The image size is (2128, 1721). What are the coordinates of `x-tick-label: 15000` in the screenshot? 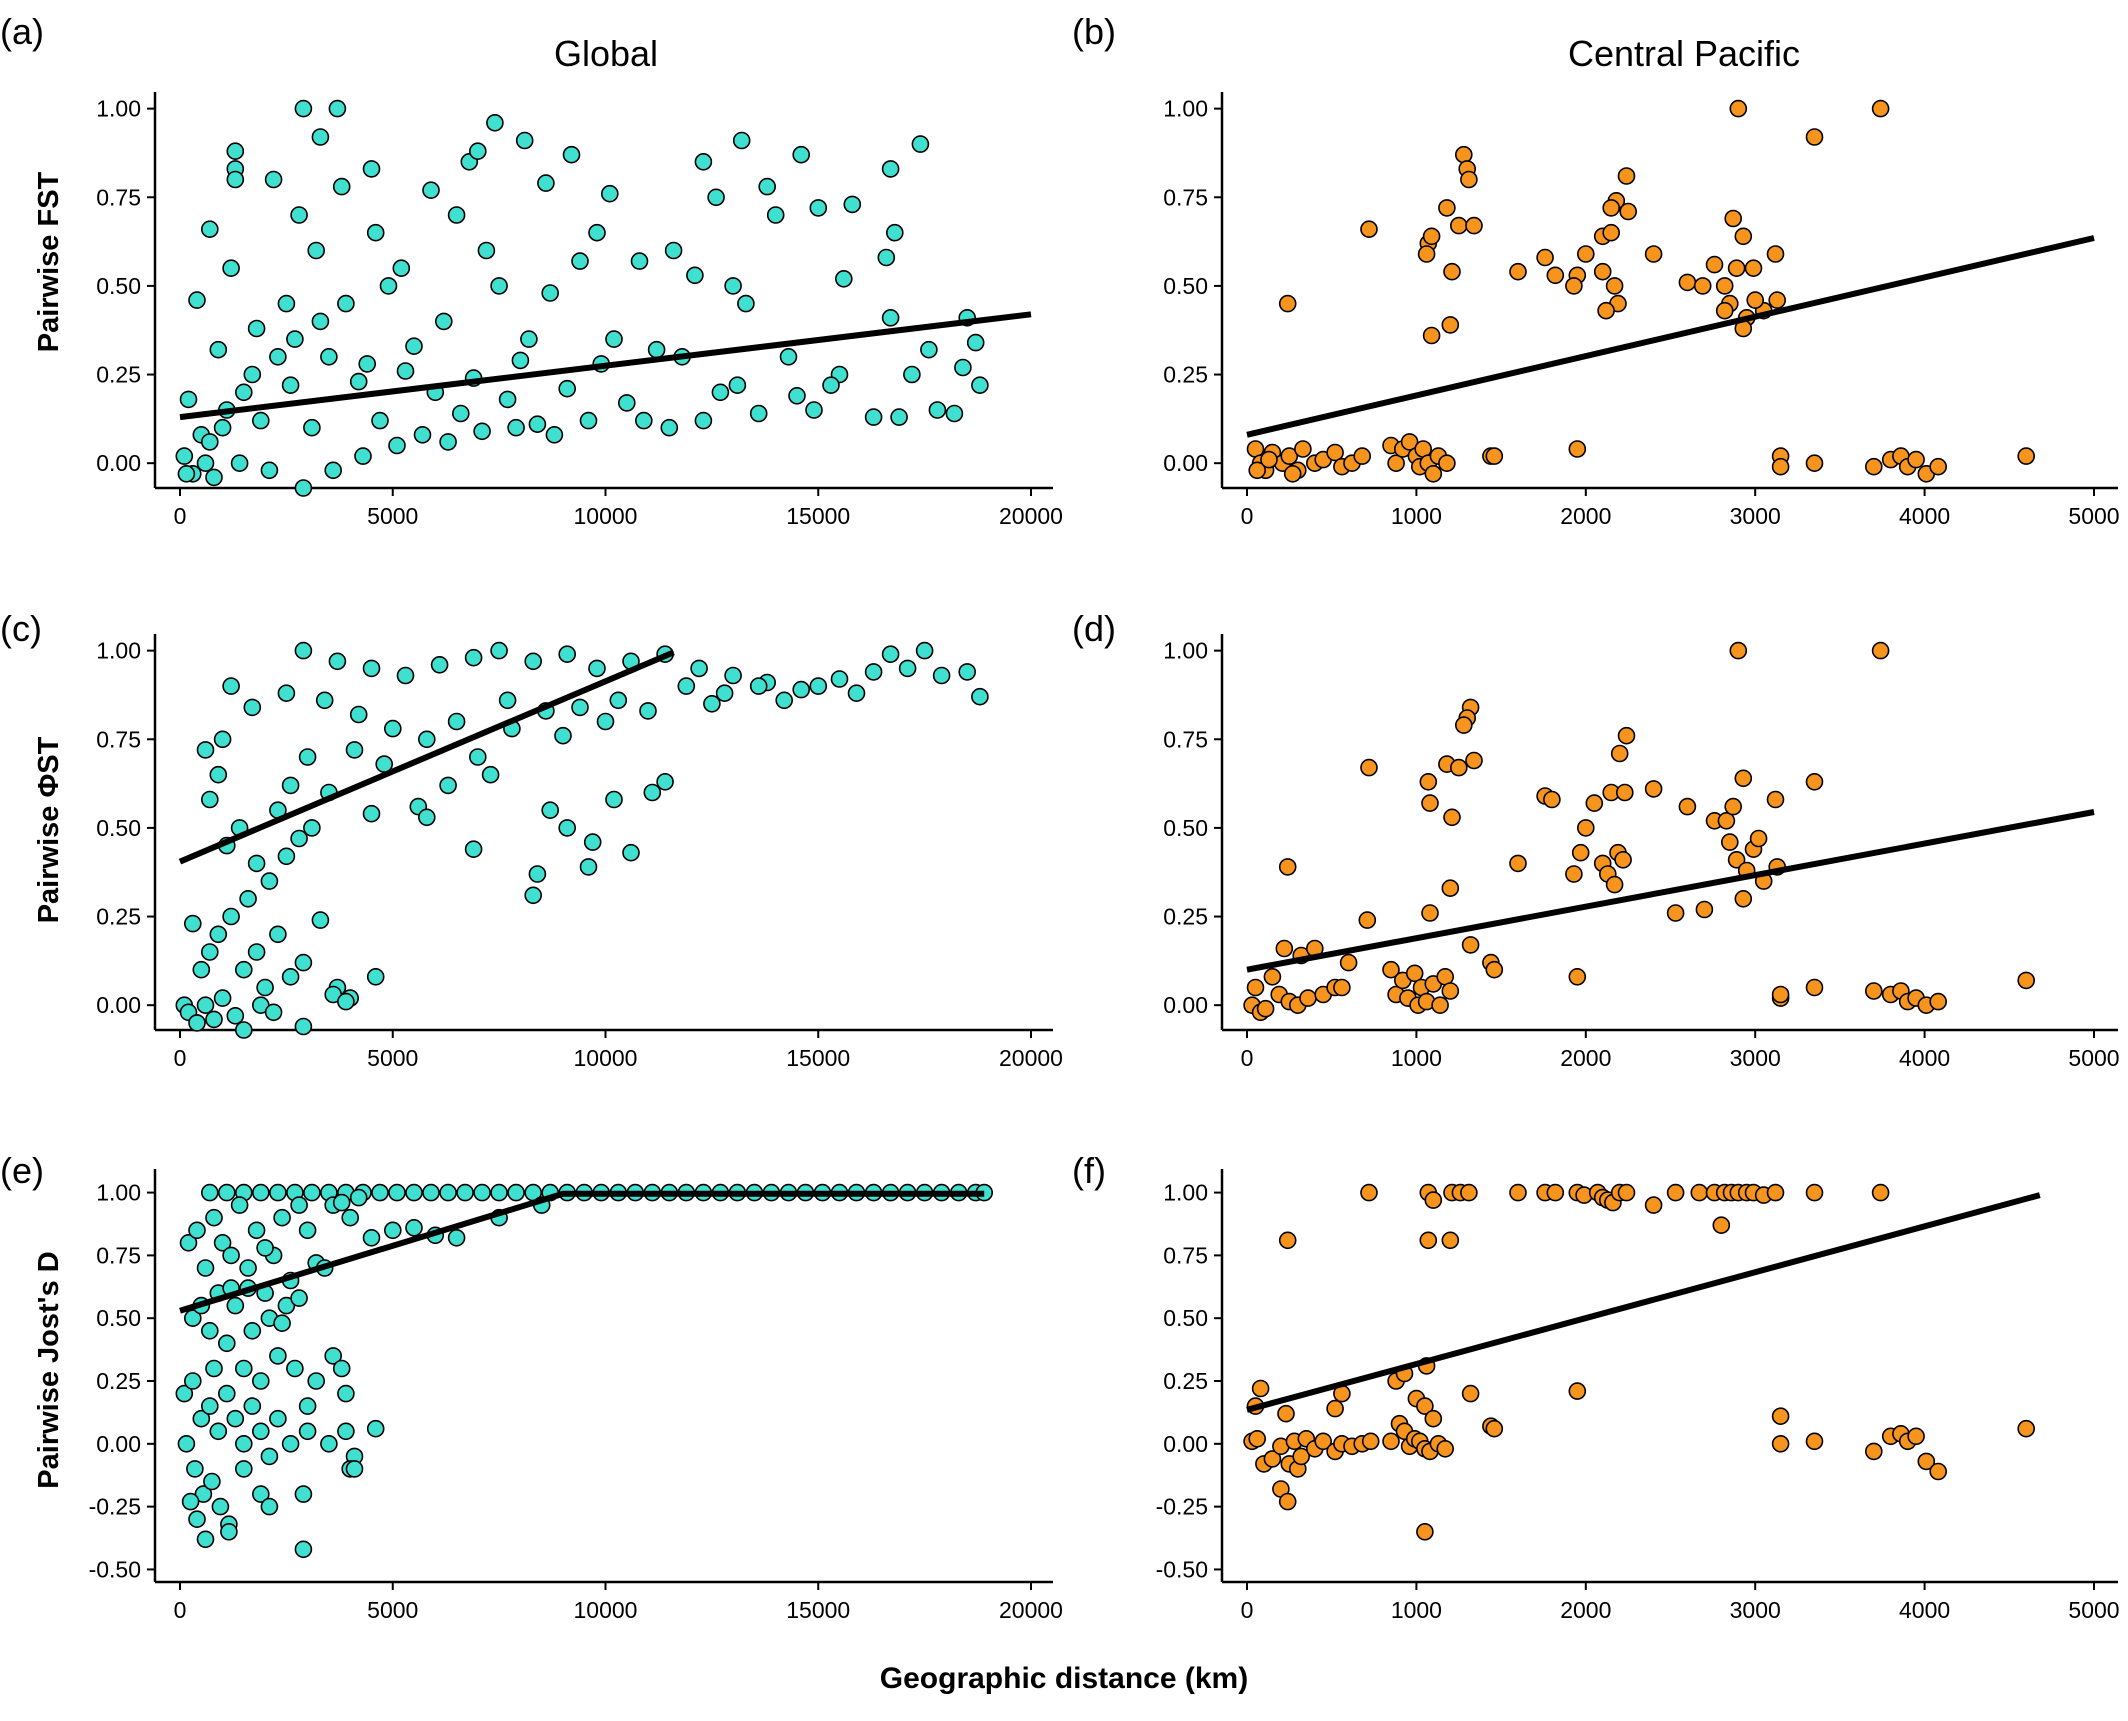 It's located at (818, 1610).